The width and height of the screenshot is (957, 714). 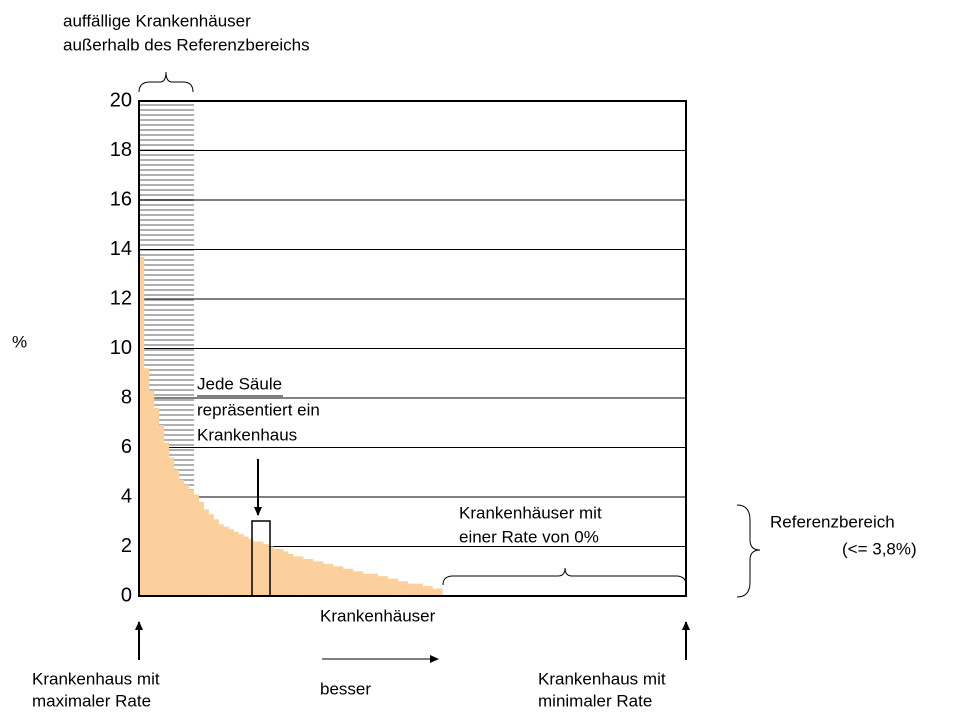 I want to click on y-tick-label: 8, so click(x=126, y=397).